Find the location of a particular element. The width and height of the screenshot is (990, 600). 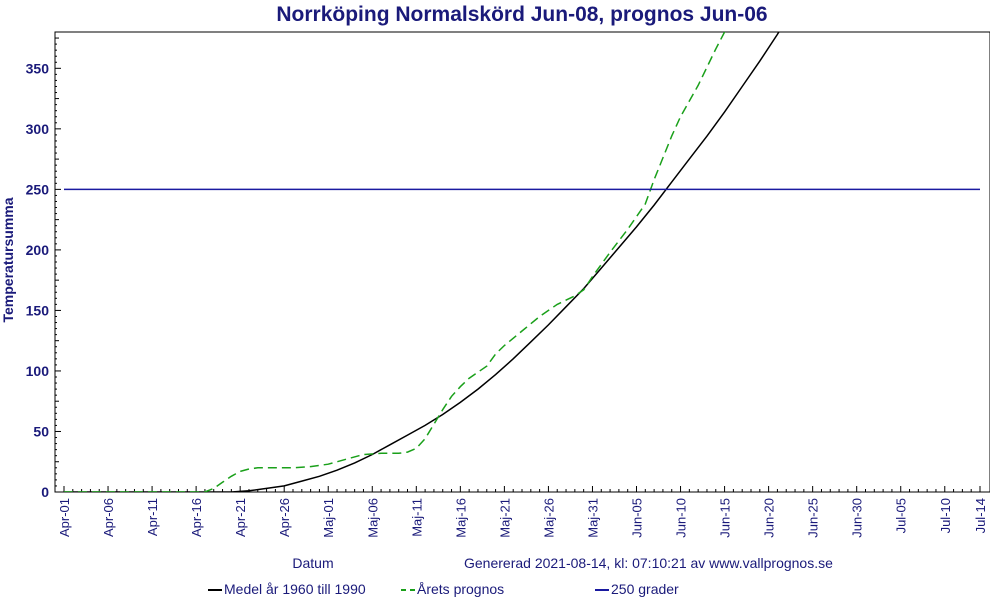

x-tick-label: Jun-20 is located at coordinates (769, 518).